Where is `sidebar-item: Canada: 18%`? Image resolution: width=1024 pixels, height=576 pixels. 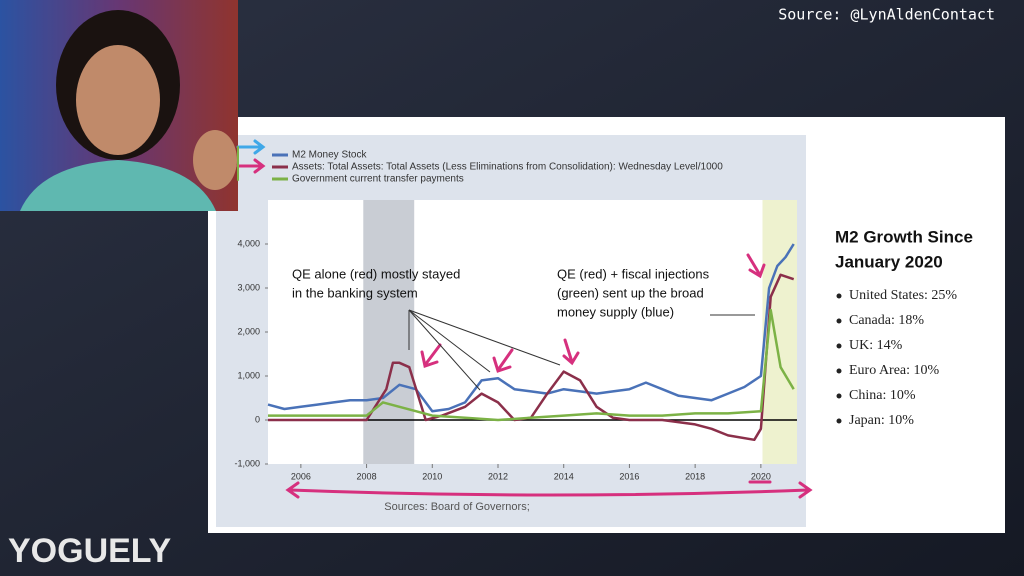 sidebar-item: Canada: 18% is located at coordinates (886, 320).